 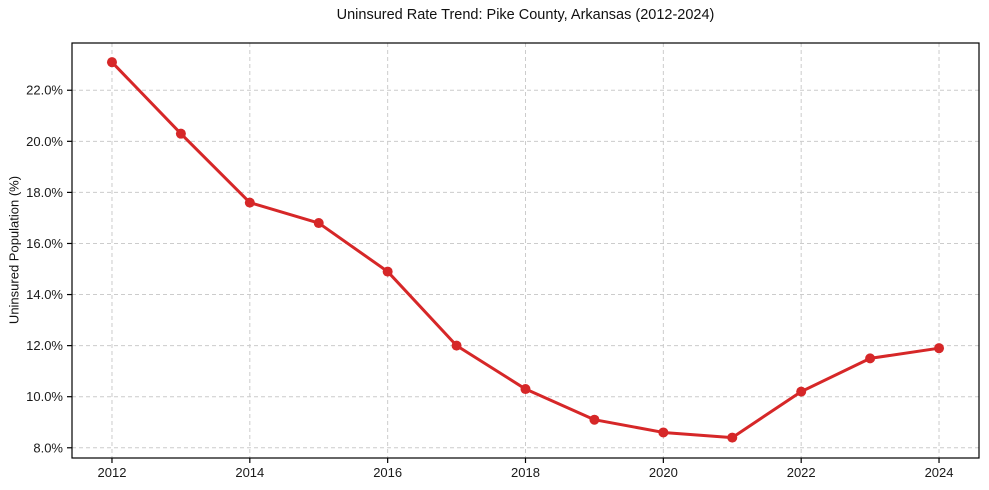 What do you see at coordinates (44, 192) in the screenshot?
I see `y-tick-label: 18.0%` at bounding box center [44, 192].